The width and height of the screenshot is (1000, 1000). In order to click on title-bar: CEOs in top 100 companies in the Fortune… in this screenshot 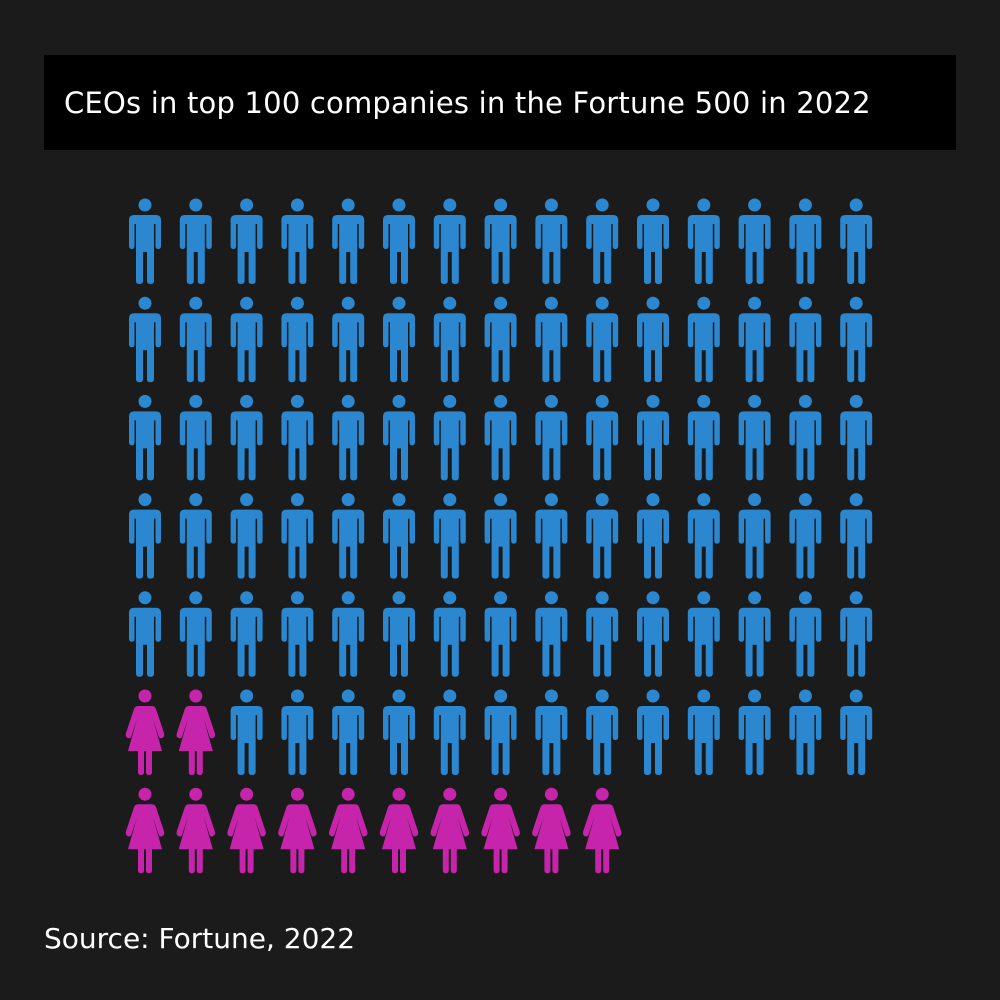, I will do `click(500, 102)`.